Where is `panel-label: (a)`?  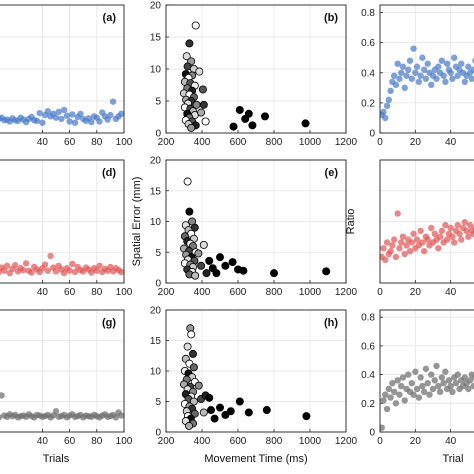 panel-label: (a) is located at coordinates (110, 18).